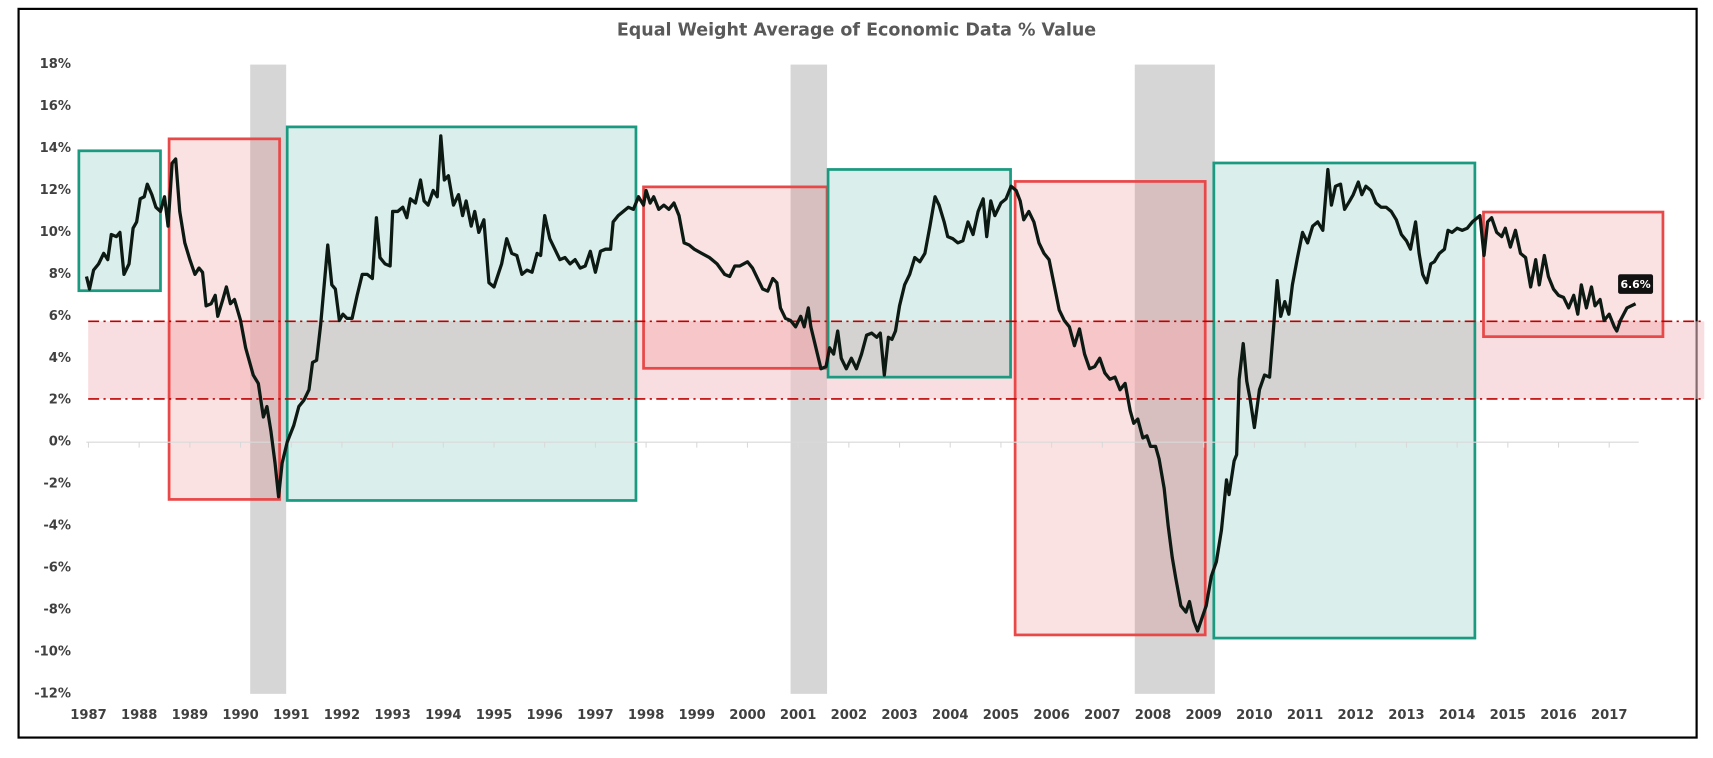  What do you see at coordinates (55, 148) in the screenshot?
I see `y-tick-label: 14%` at bounding box center [55, 148].